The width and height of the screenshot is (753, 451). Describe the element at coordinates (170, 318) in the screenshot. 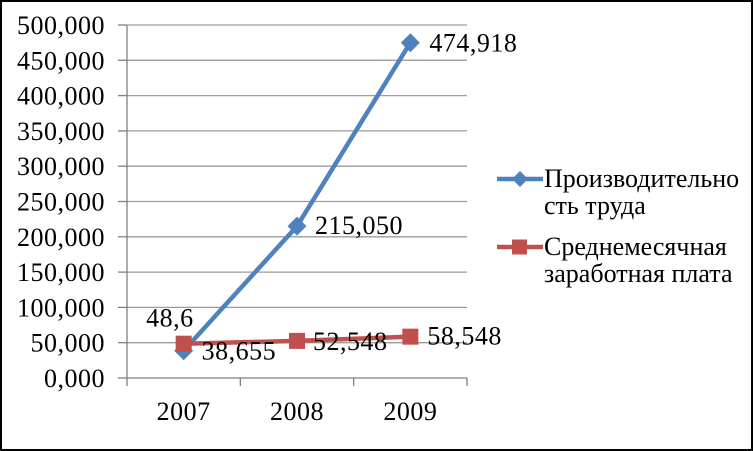

I see `series-1-data-label: 48,6` at that location.